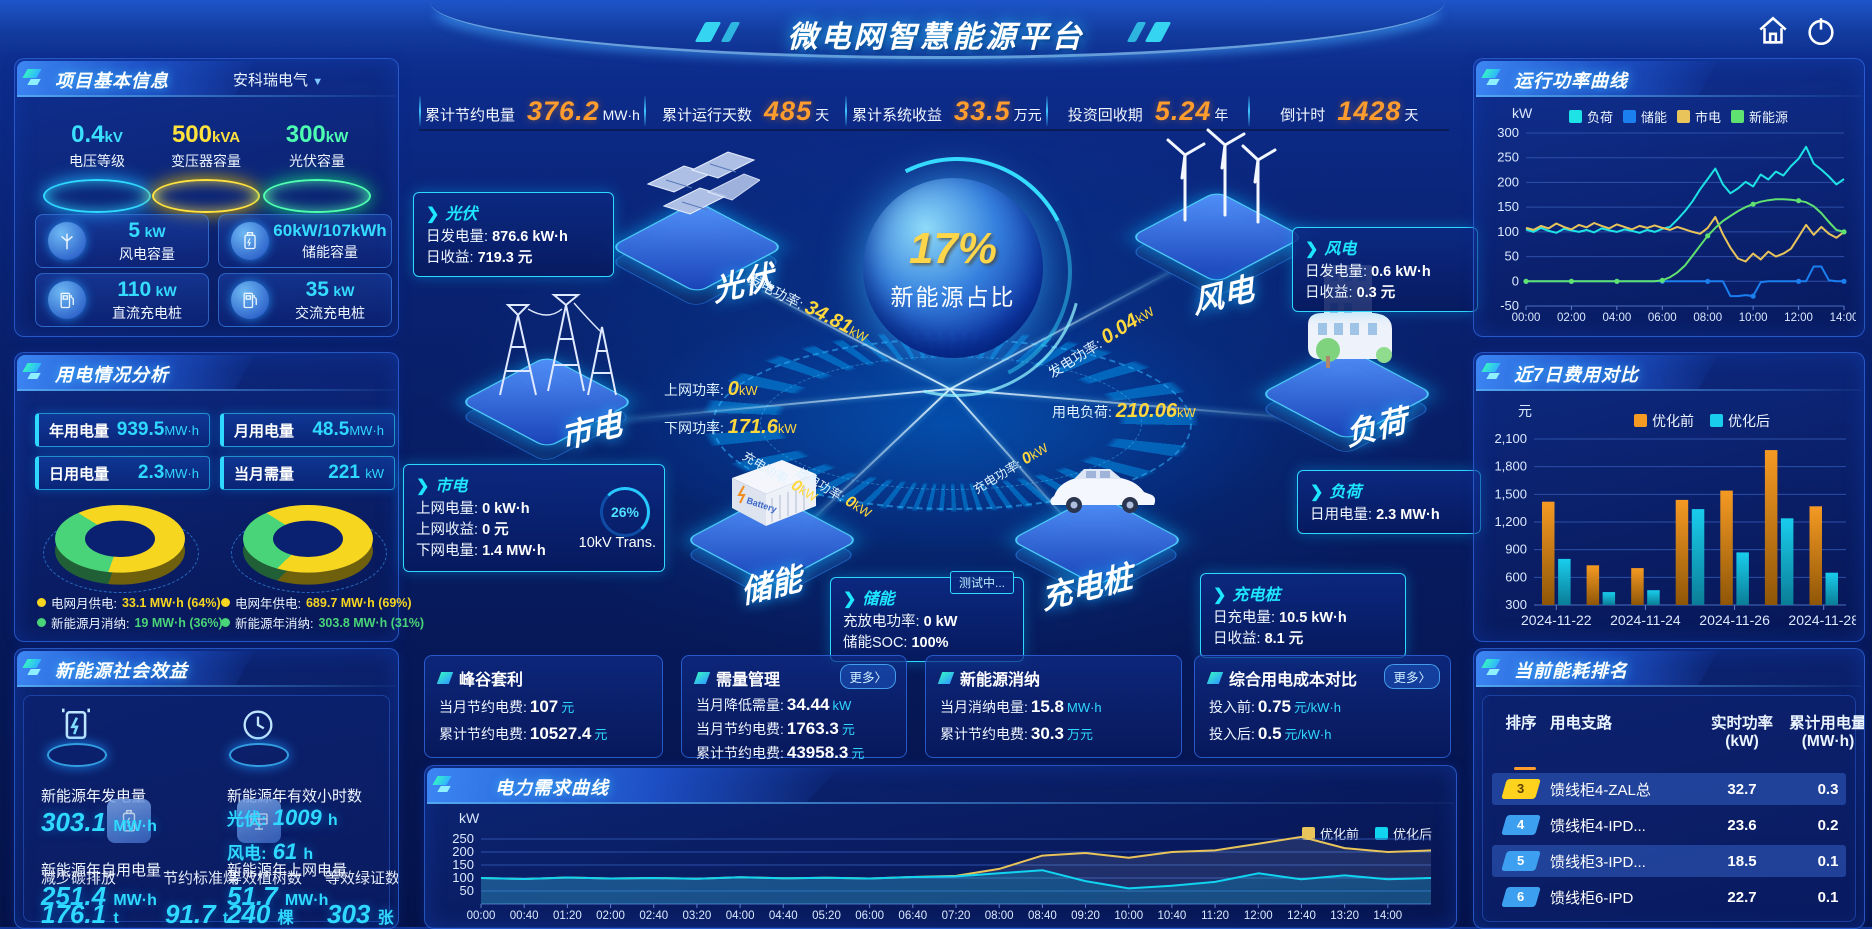  I want to click on info-title: 负荷, so click(1345, 492).